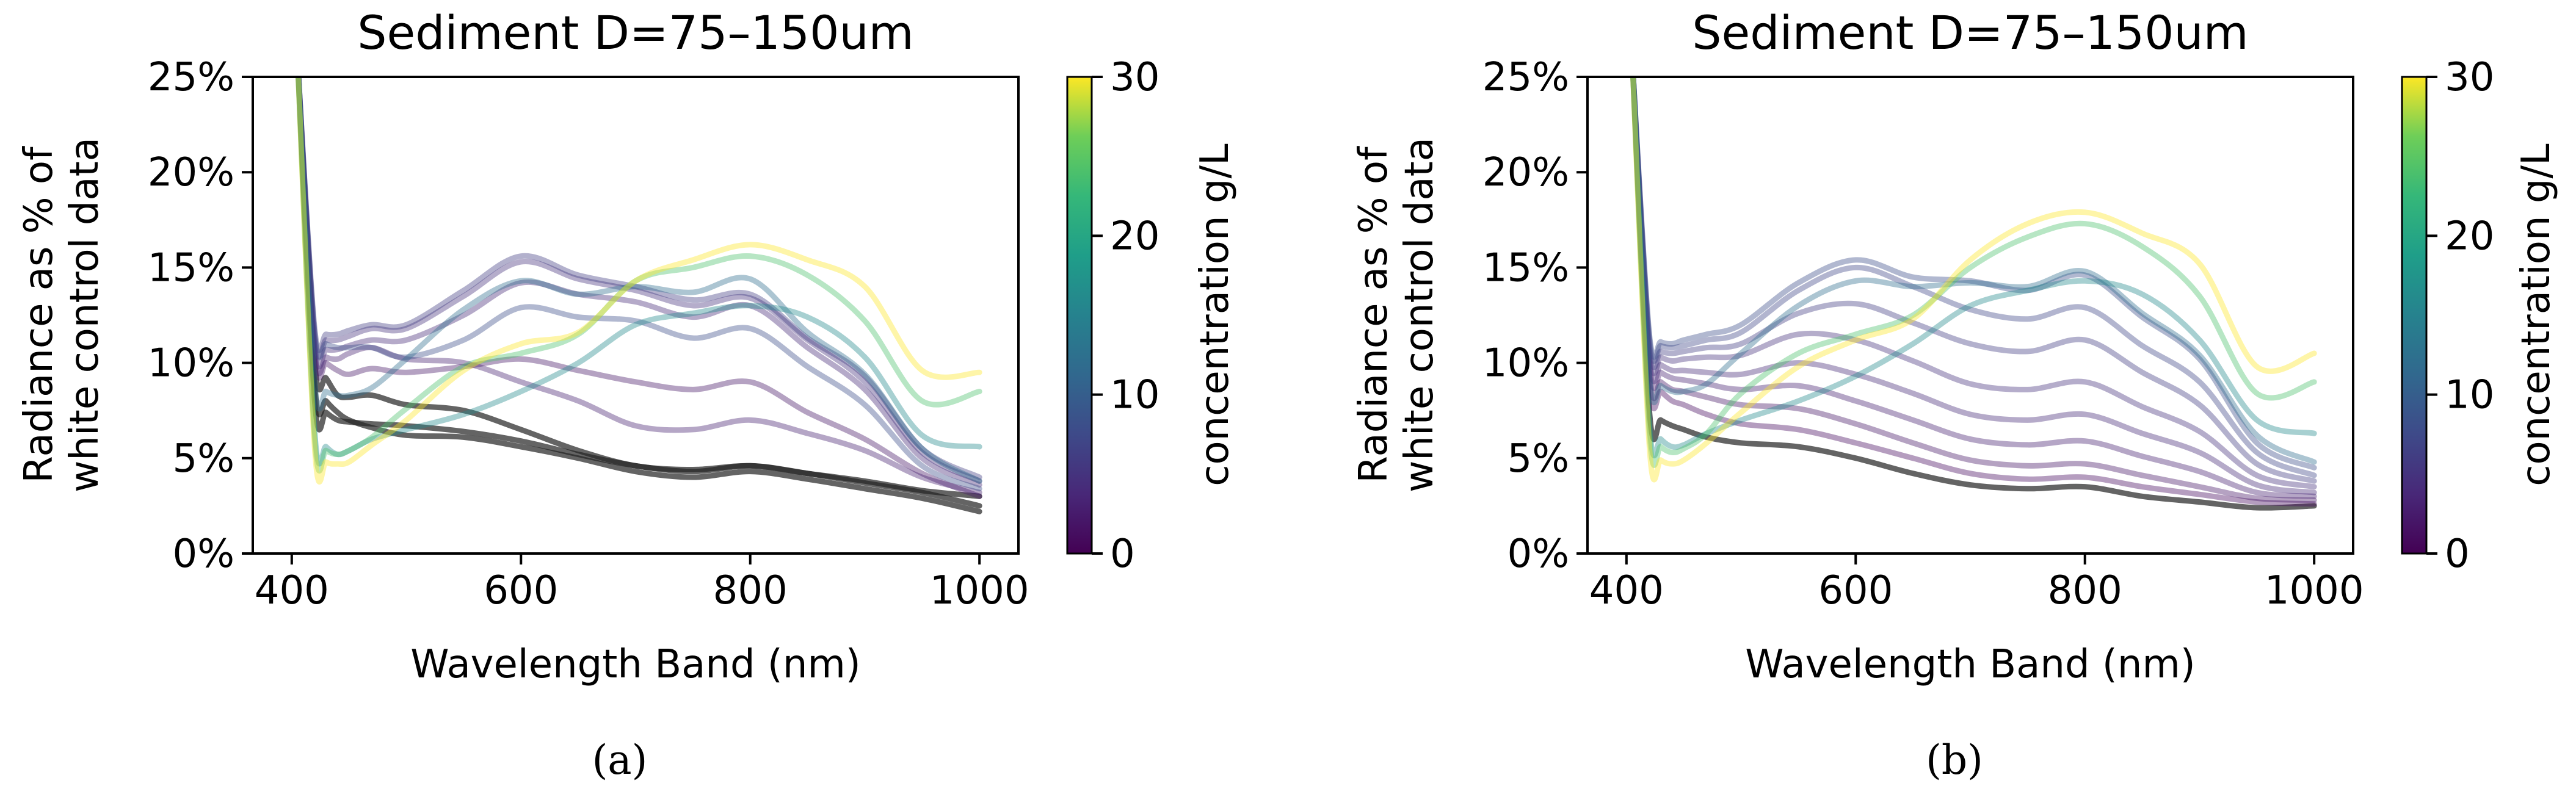 The width and height of the screenshot is (2576, 797). Describe the element at coordinates (620, 760) in the screenshot. I see `panel-label: (a)` at that location.